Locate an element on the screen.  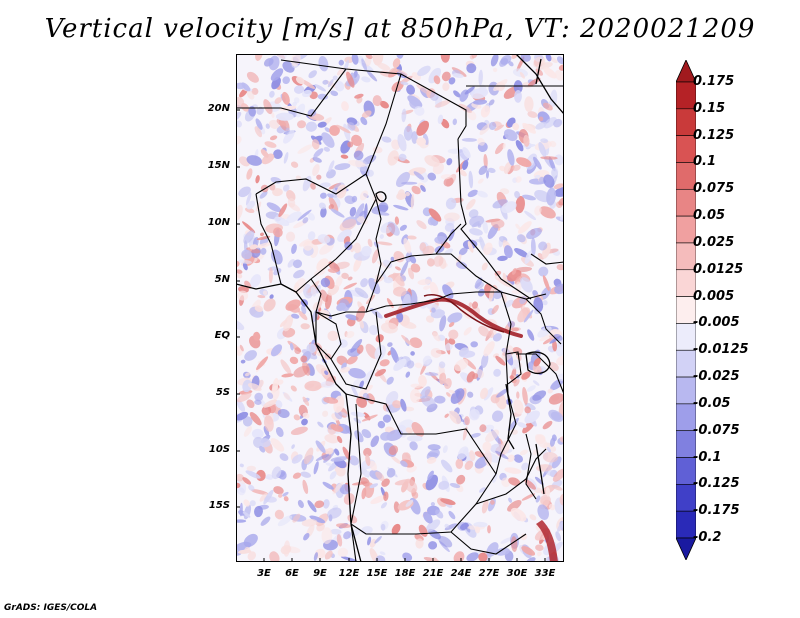
border-south-sudan is located at coordinates (491, 276).